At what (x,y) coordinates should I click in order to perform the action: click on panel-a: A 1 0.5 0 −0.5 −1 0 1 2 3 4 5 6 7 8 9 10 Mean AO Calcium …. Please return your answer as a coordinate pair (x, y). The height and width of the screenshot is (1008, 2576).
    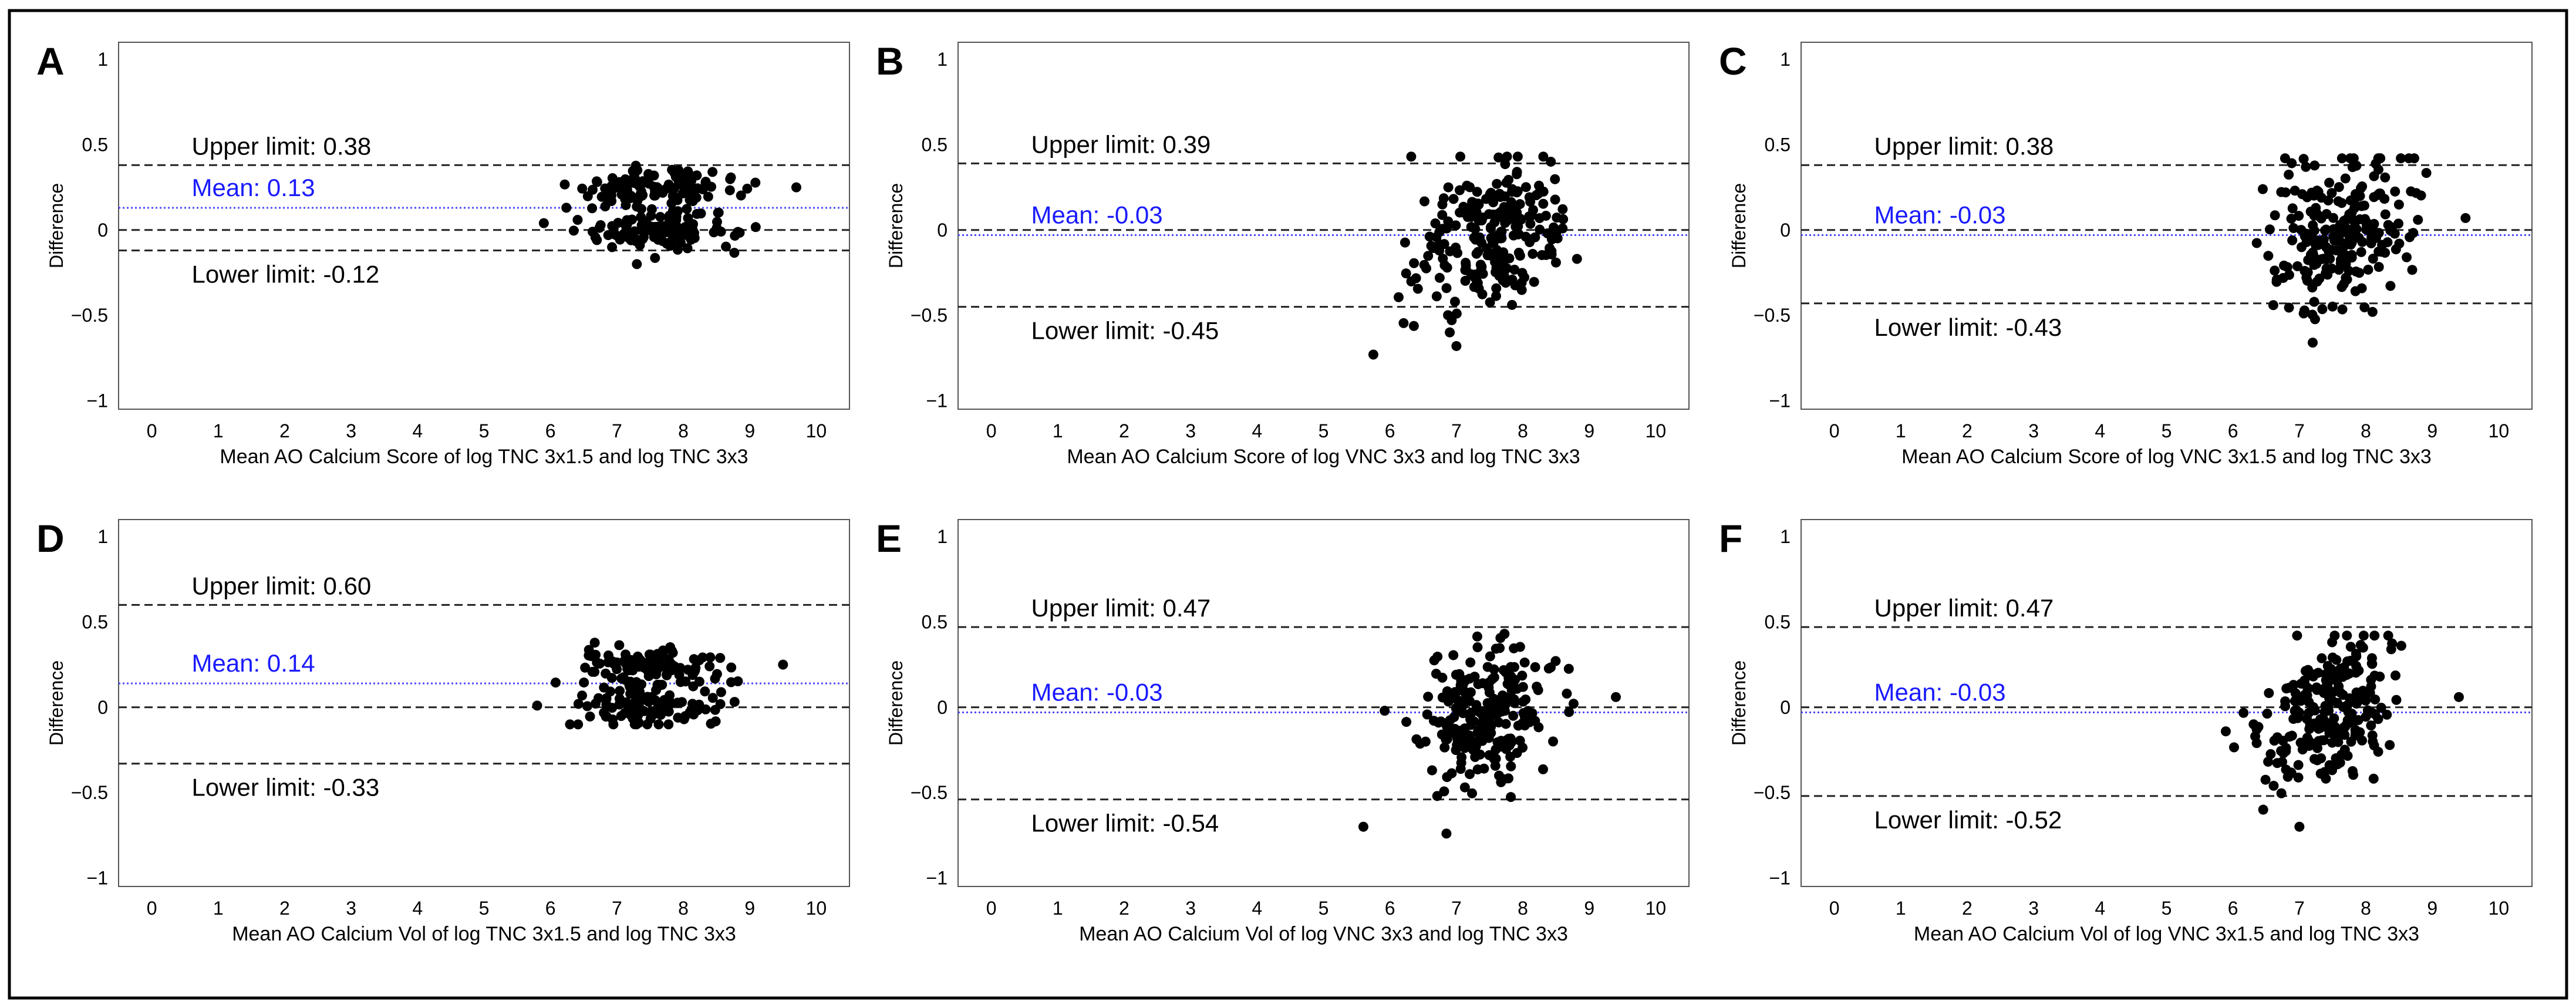
    Looking at the image, I should click on (443, 254).